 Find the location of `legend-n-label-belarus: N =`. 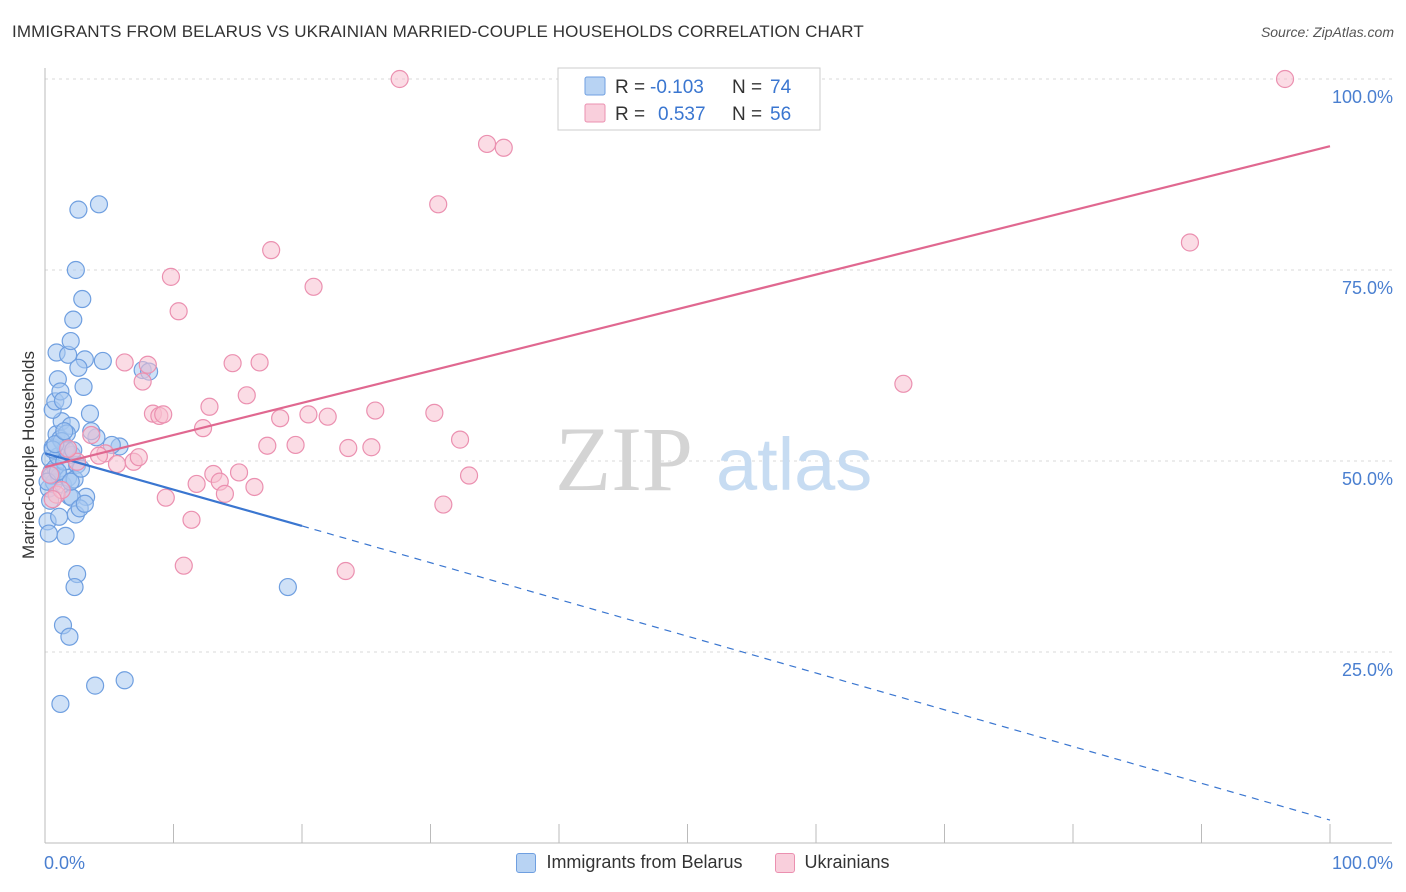

legend-n-label-belarus: N = is located at coordinates (747, 87).